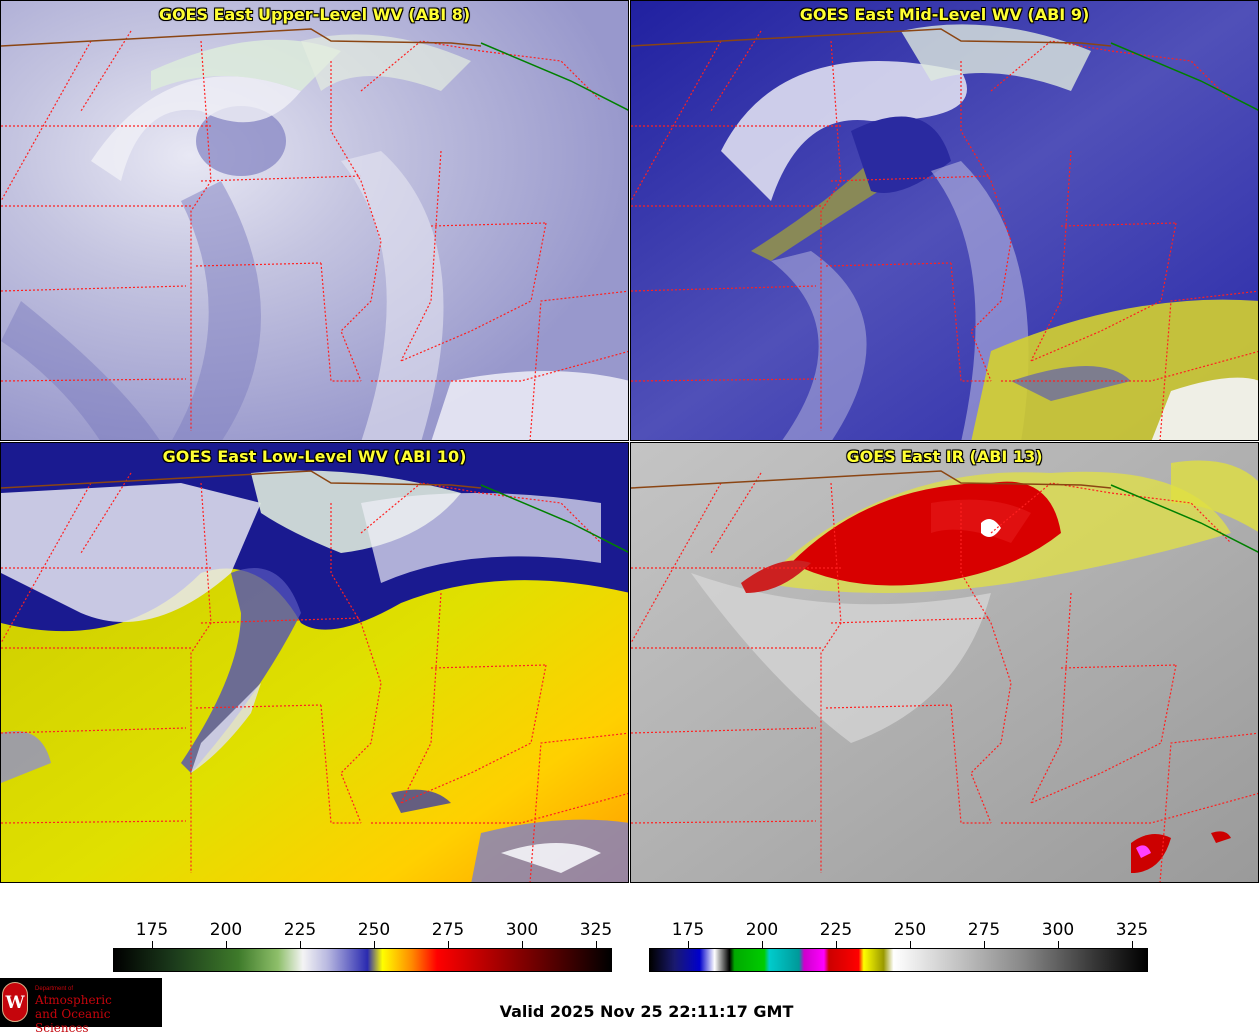 The width and height of the screenshot is (1260, 1035). Describe the element at coordinates (522, 930) in the screenshot. I see `wv-tick-label: 300` at that location.